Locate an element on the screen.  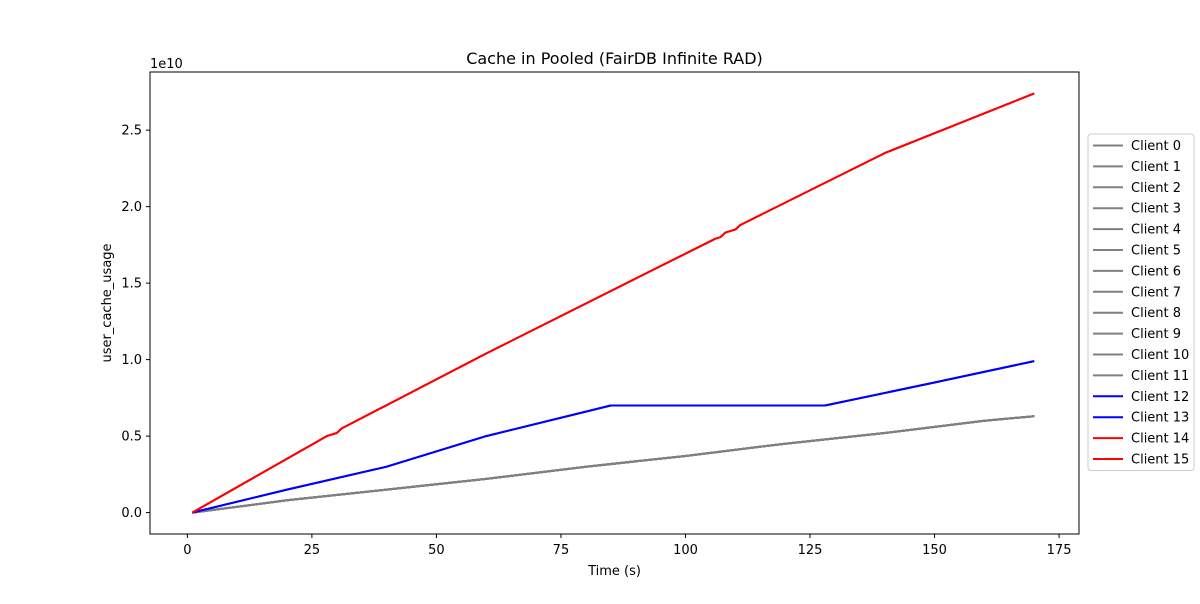
x-tick-label: 50 is located at coordinates (436, 550).